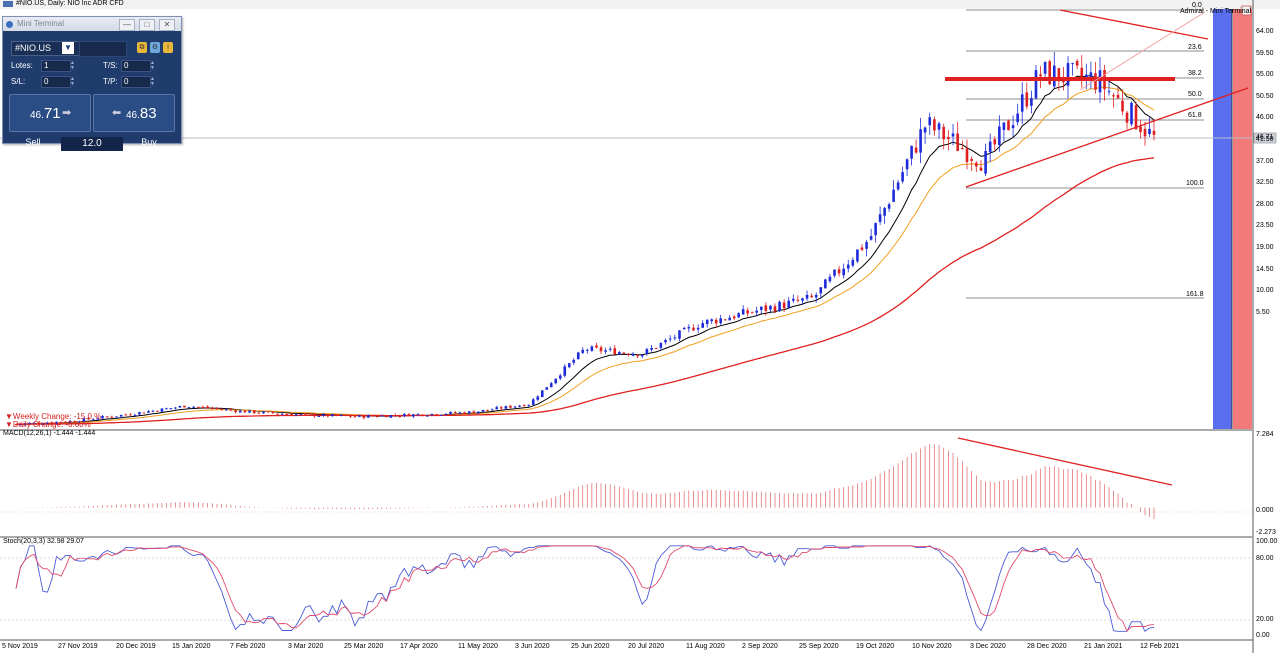 The height and width of the screenshot is (653, 1280). What do you see at coordinates (1265, 75) in the screenshot?
I see `price-axis-tick: 55.00` at bounding box center [1265, 75].